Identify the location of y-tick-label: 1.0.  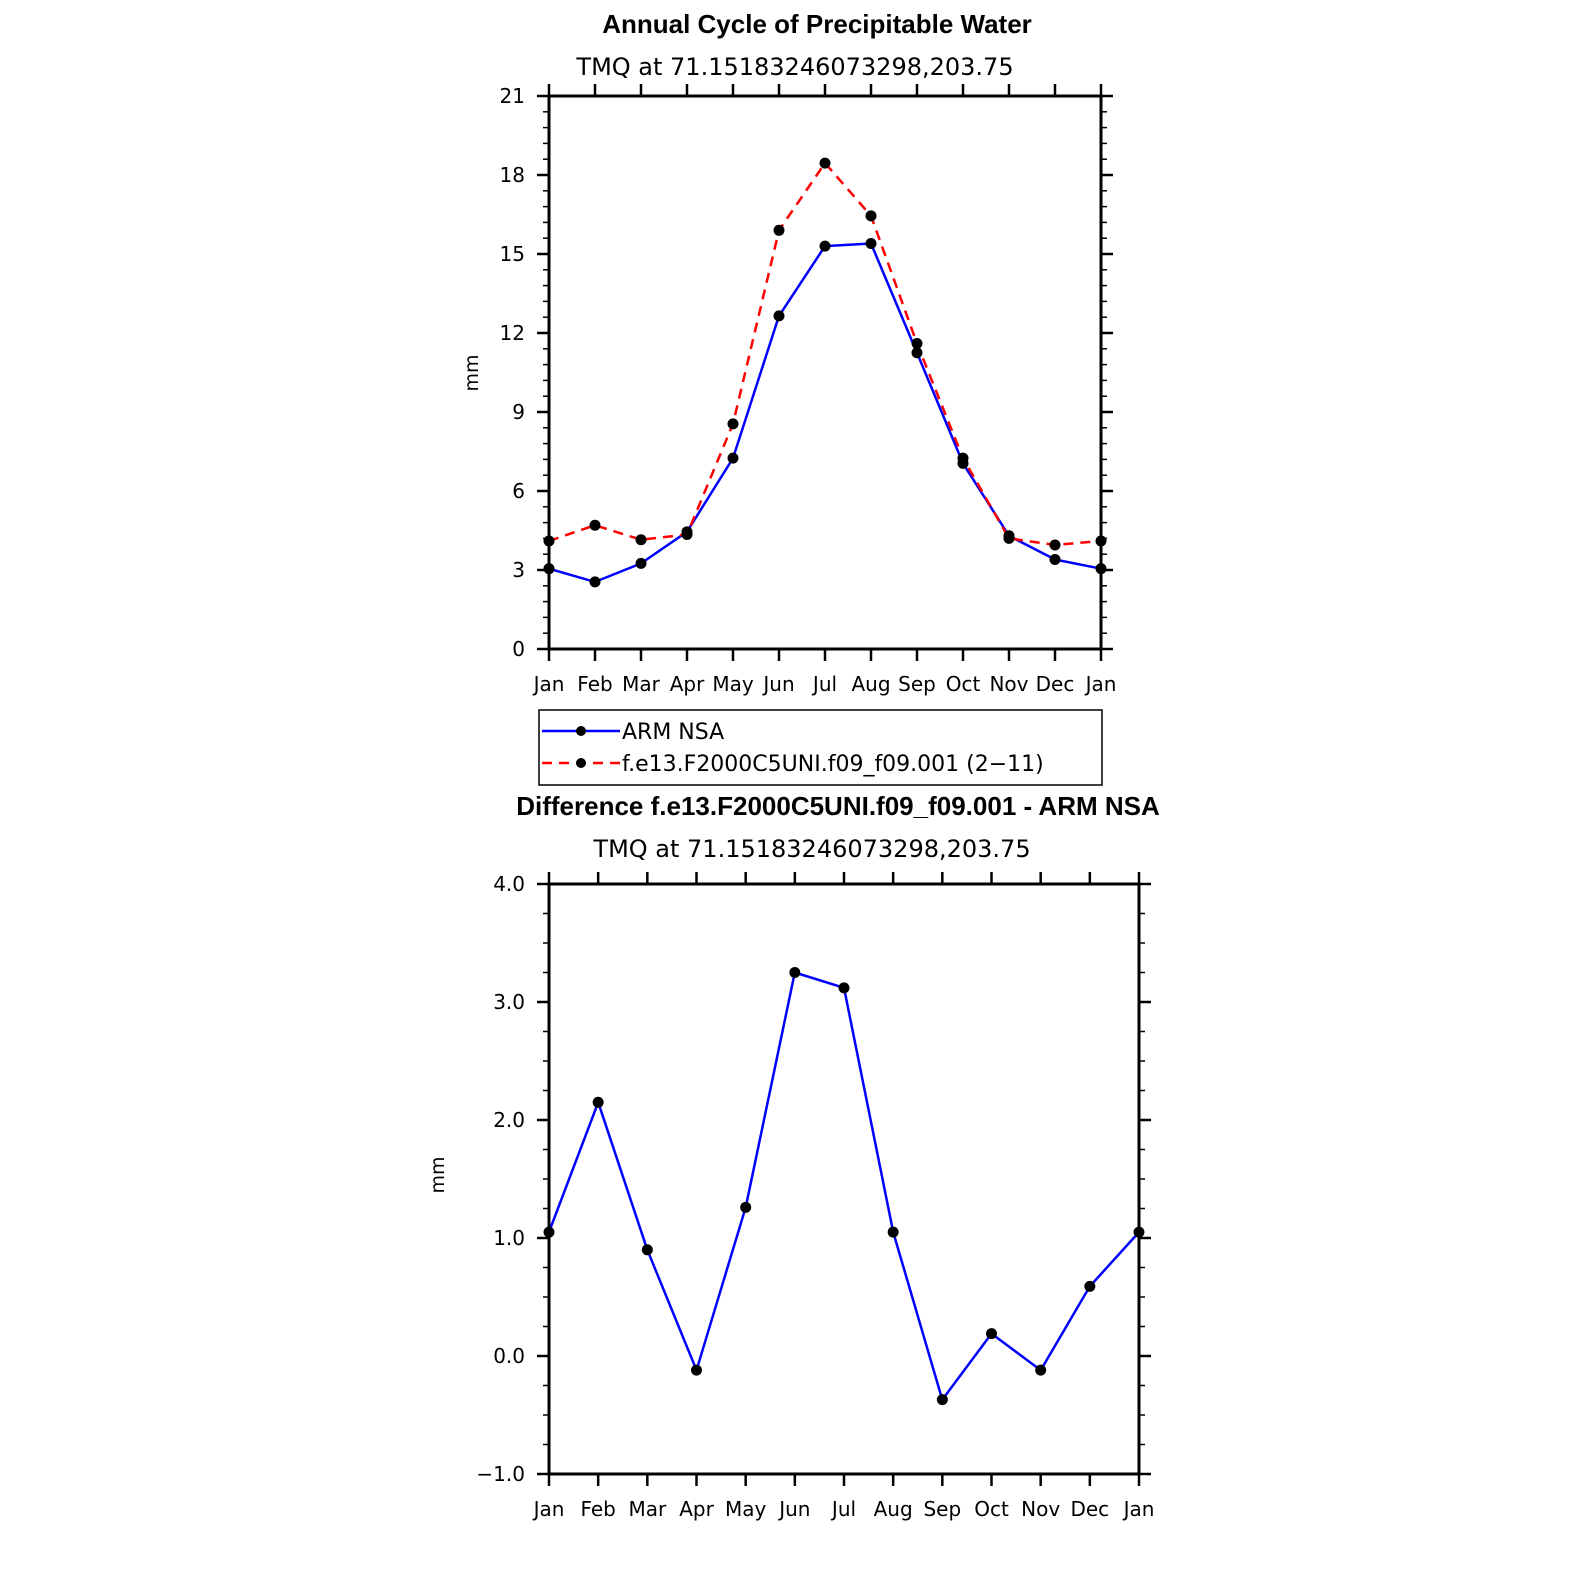
(509, 1238).